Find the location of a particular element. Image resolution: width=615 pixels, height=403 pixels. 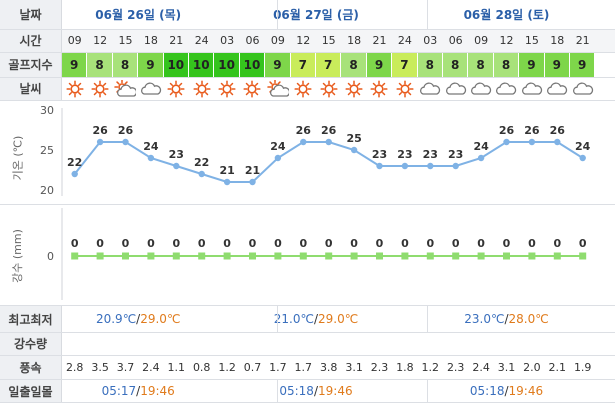

rain-amount-label: 강수량 is located at coordinates (31, 343).